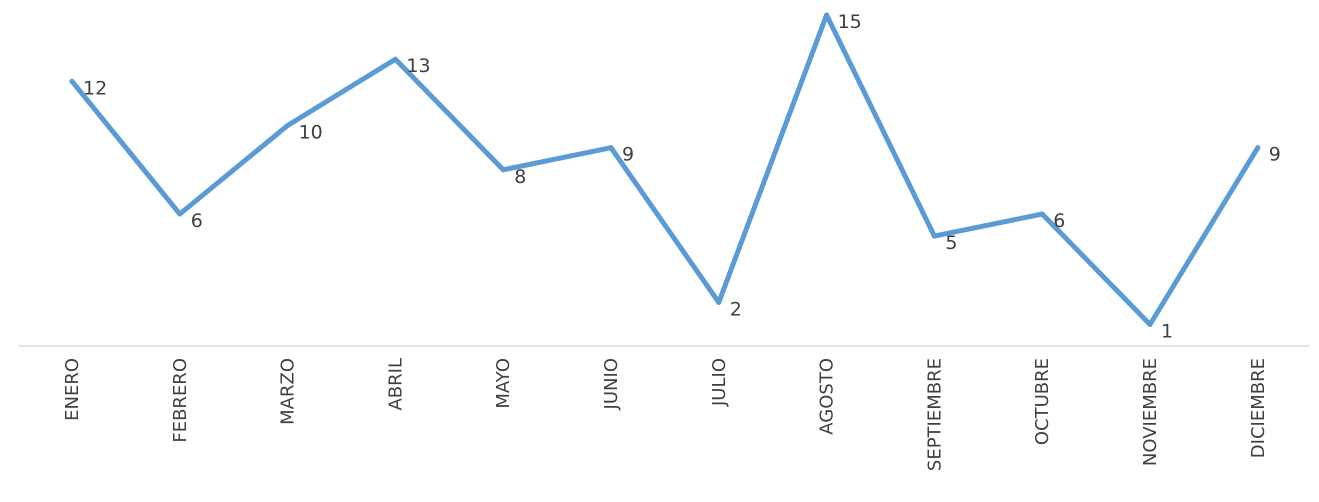 Image resolution: width=1319 pixels, height=502 pixels. Describe the element at coordinates (719, 302) in the screenshot. I see `data-point-julio` at that location.